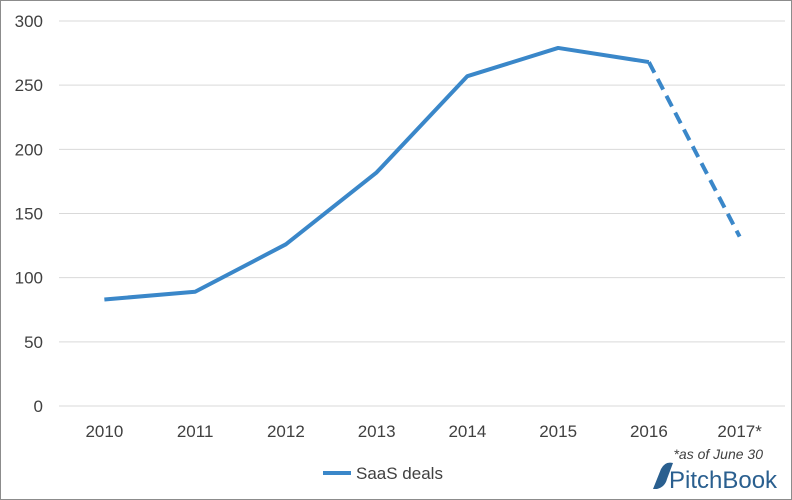  What do you see at coordinates (195, 431) in the screenshot?
I see `x-tick-label: 2011` at bounding box center [195, 431].